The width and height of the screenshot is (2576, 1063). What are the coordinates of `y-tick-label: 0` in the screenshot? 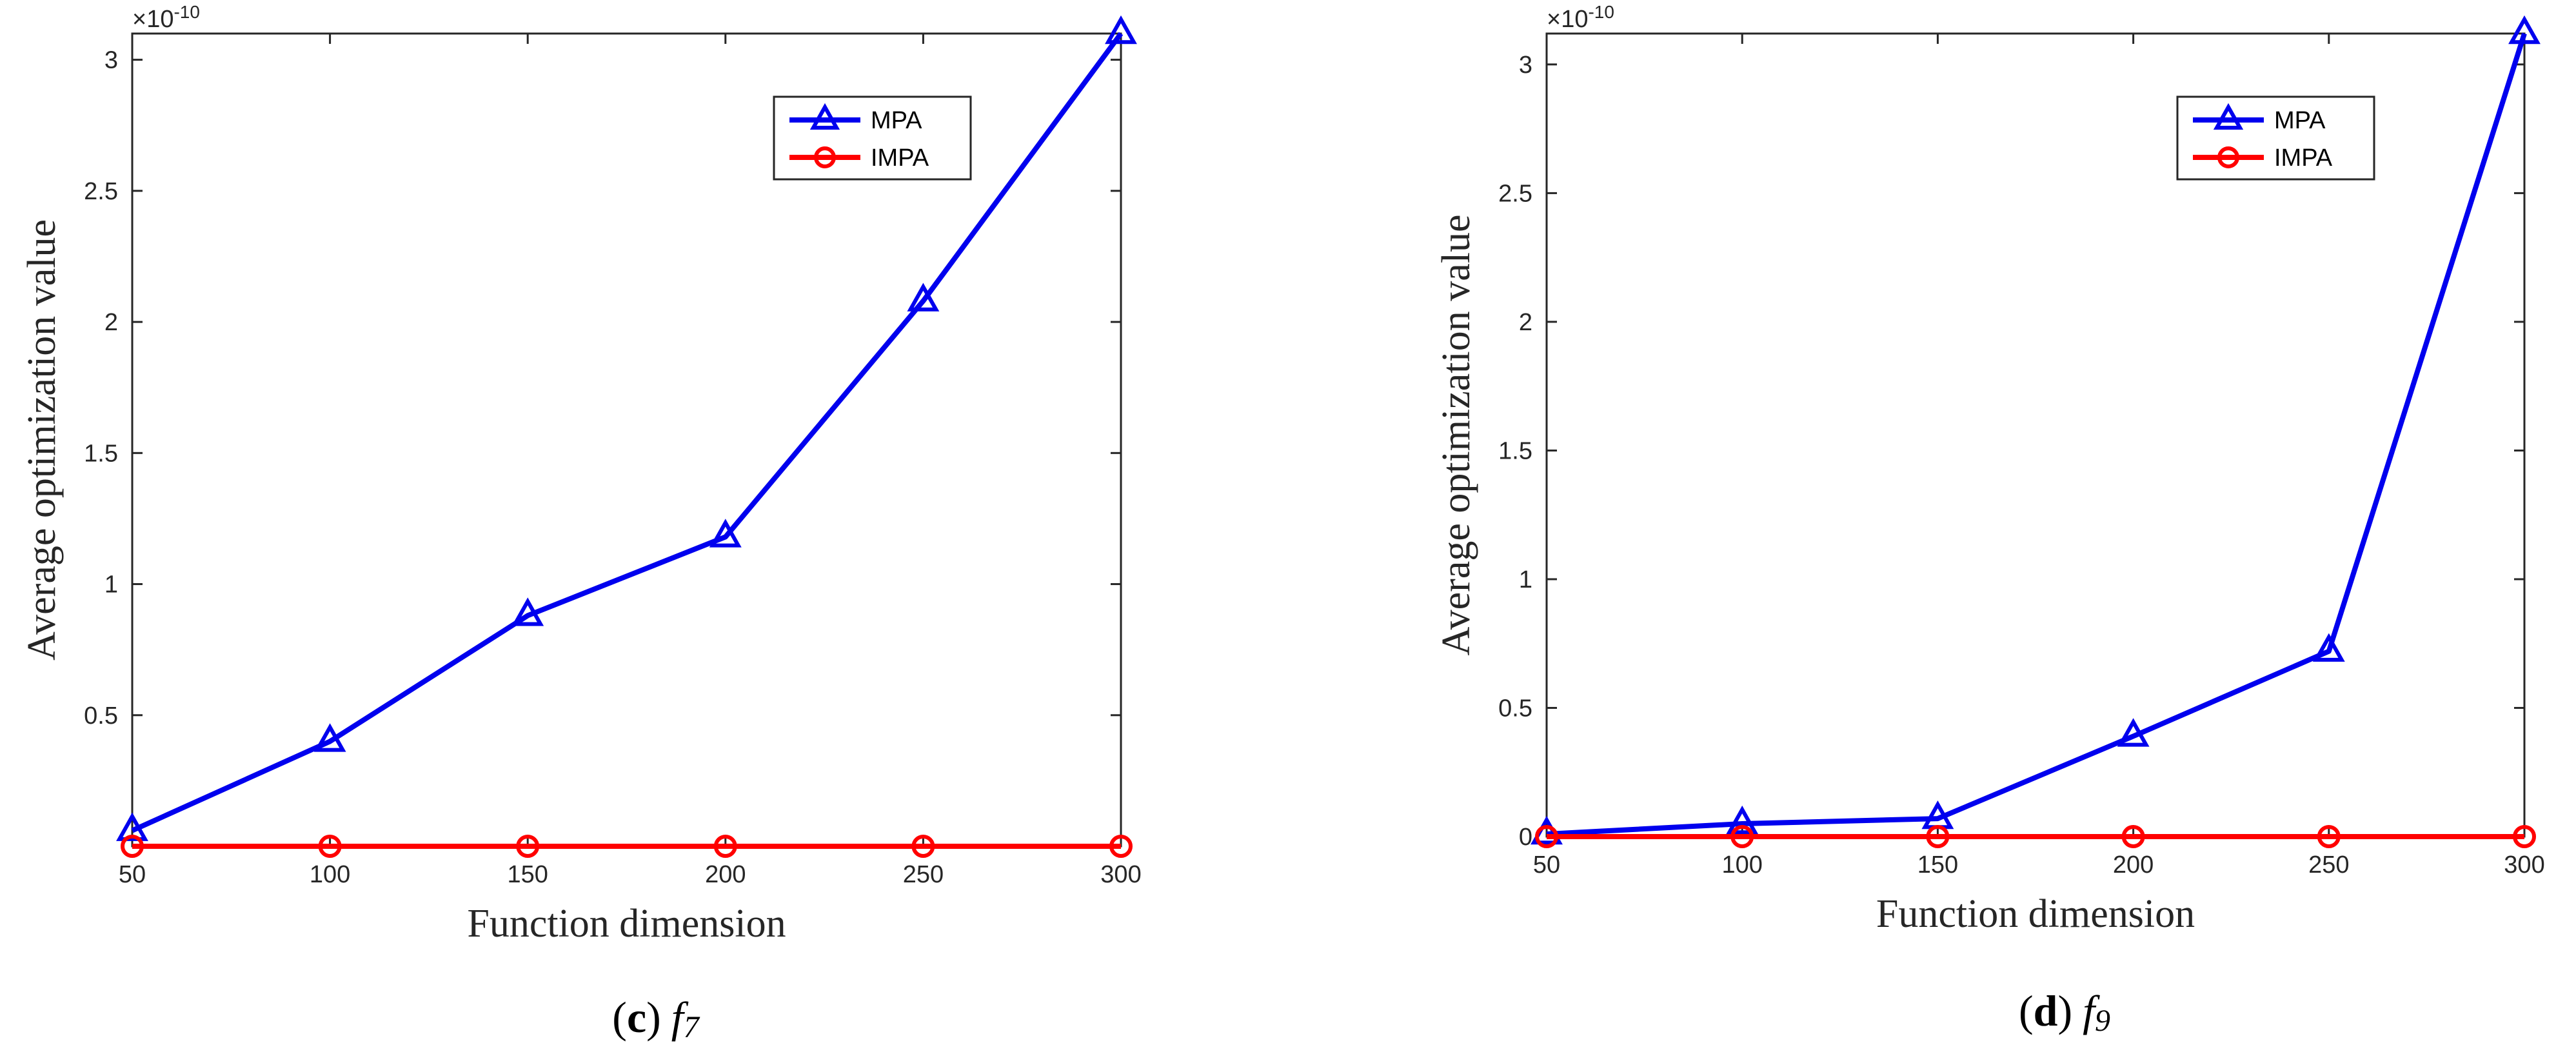 It's located at (1526, 837).